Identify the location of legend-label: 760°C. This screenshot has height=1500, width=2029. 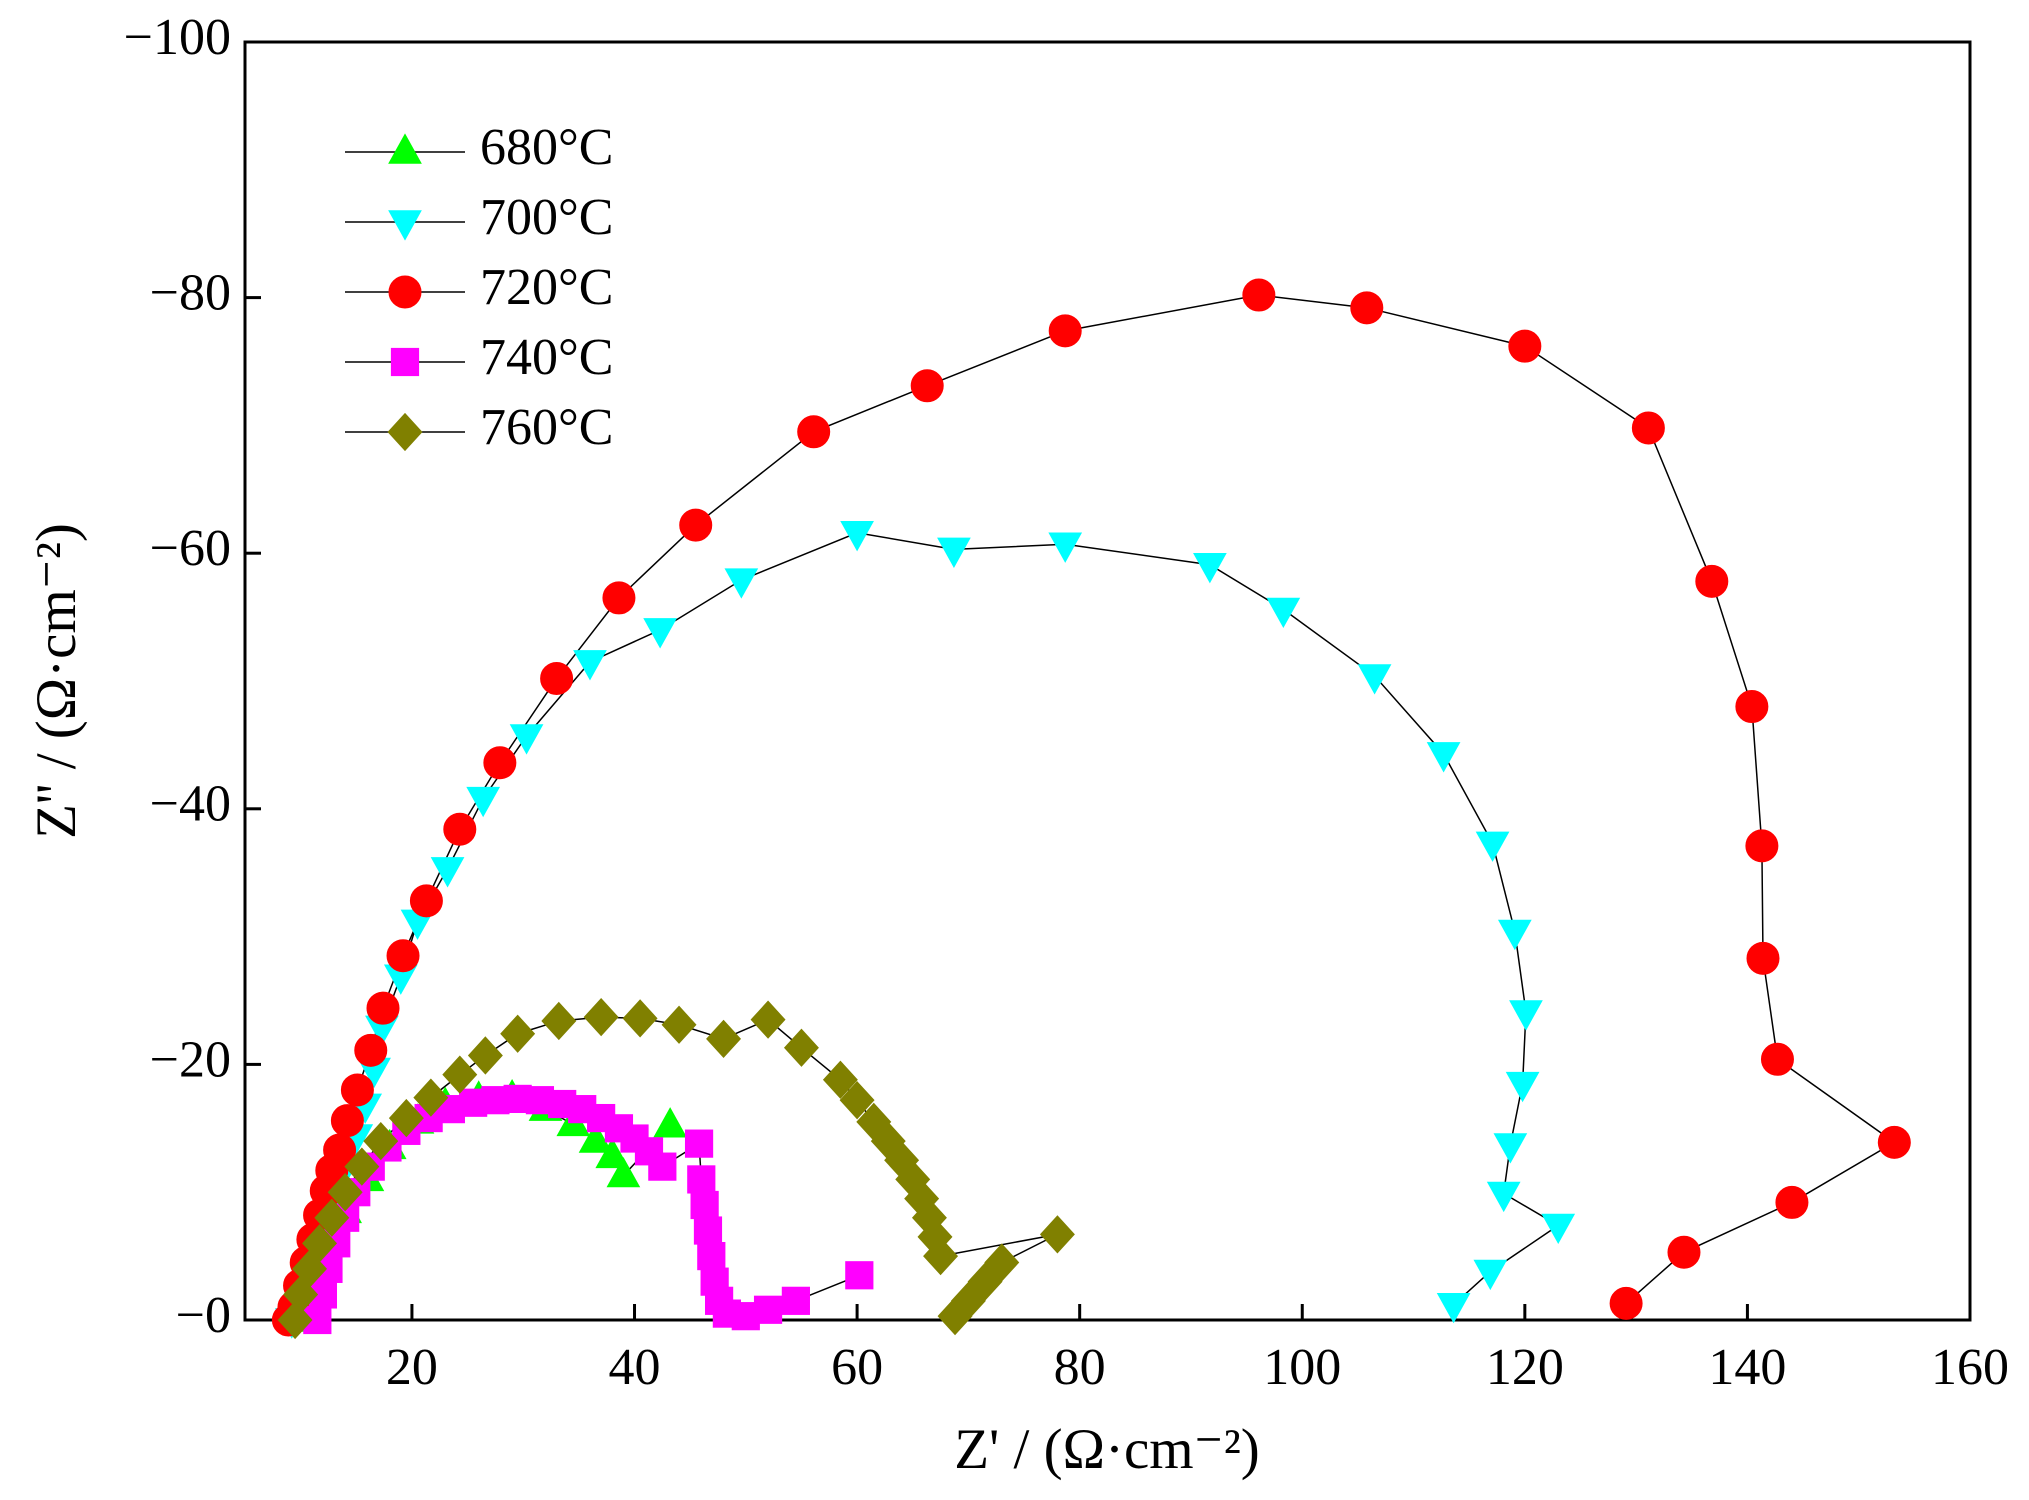
(546, 427).